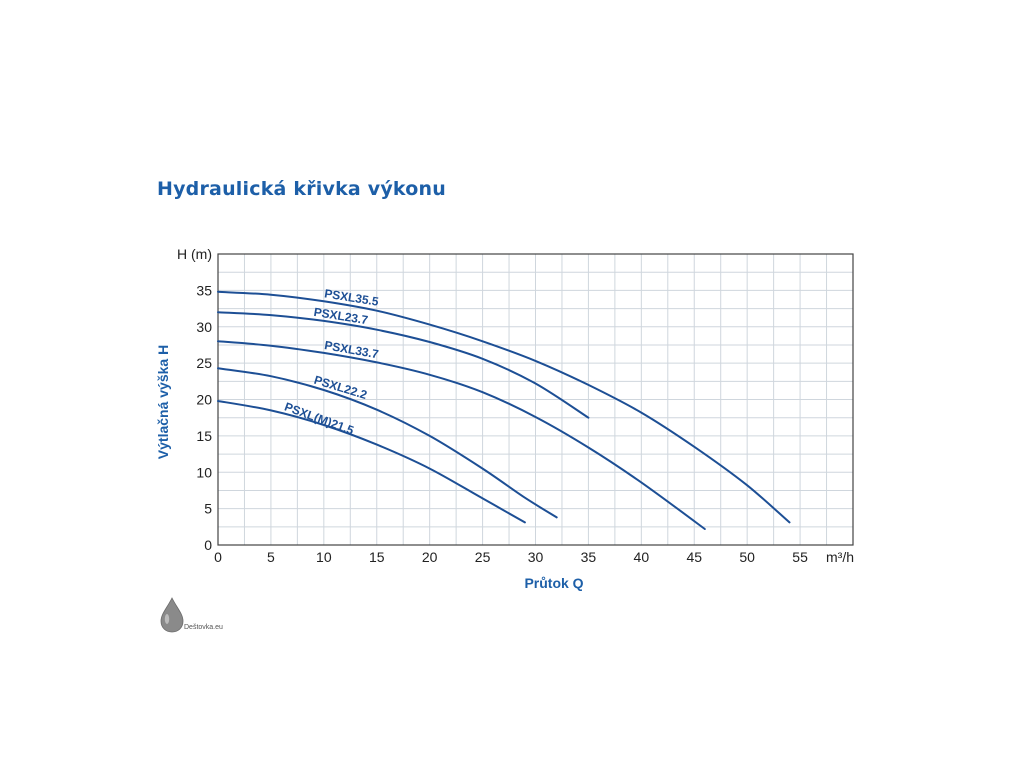 The image size is (1024, 768). What do you see at coordinates (301, 189) in the screenshot?
I see `chart-title: Hydraulická křivka výkonu` at bounding box center [301, 189].